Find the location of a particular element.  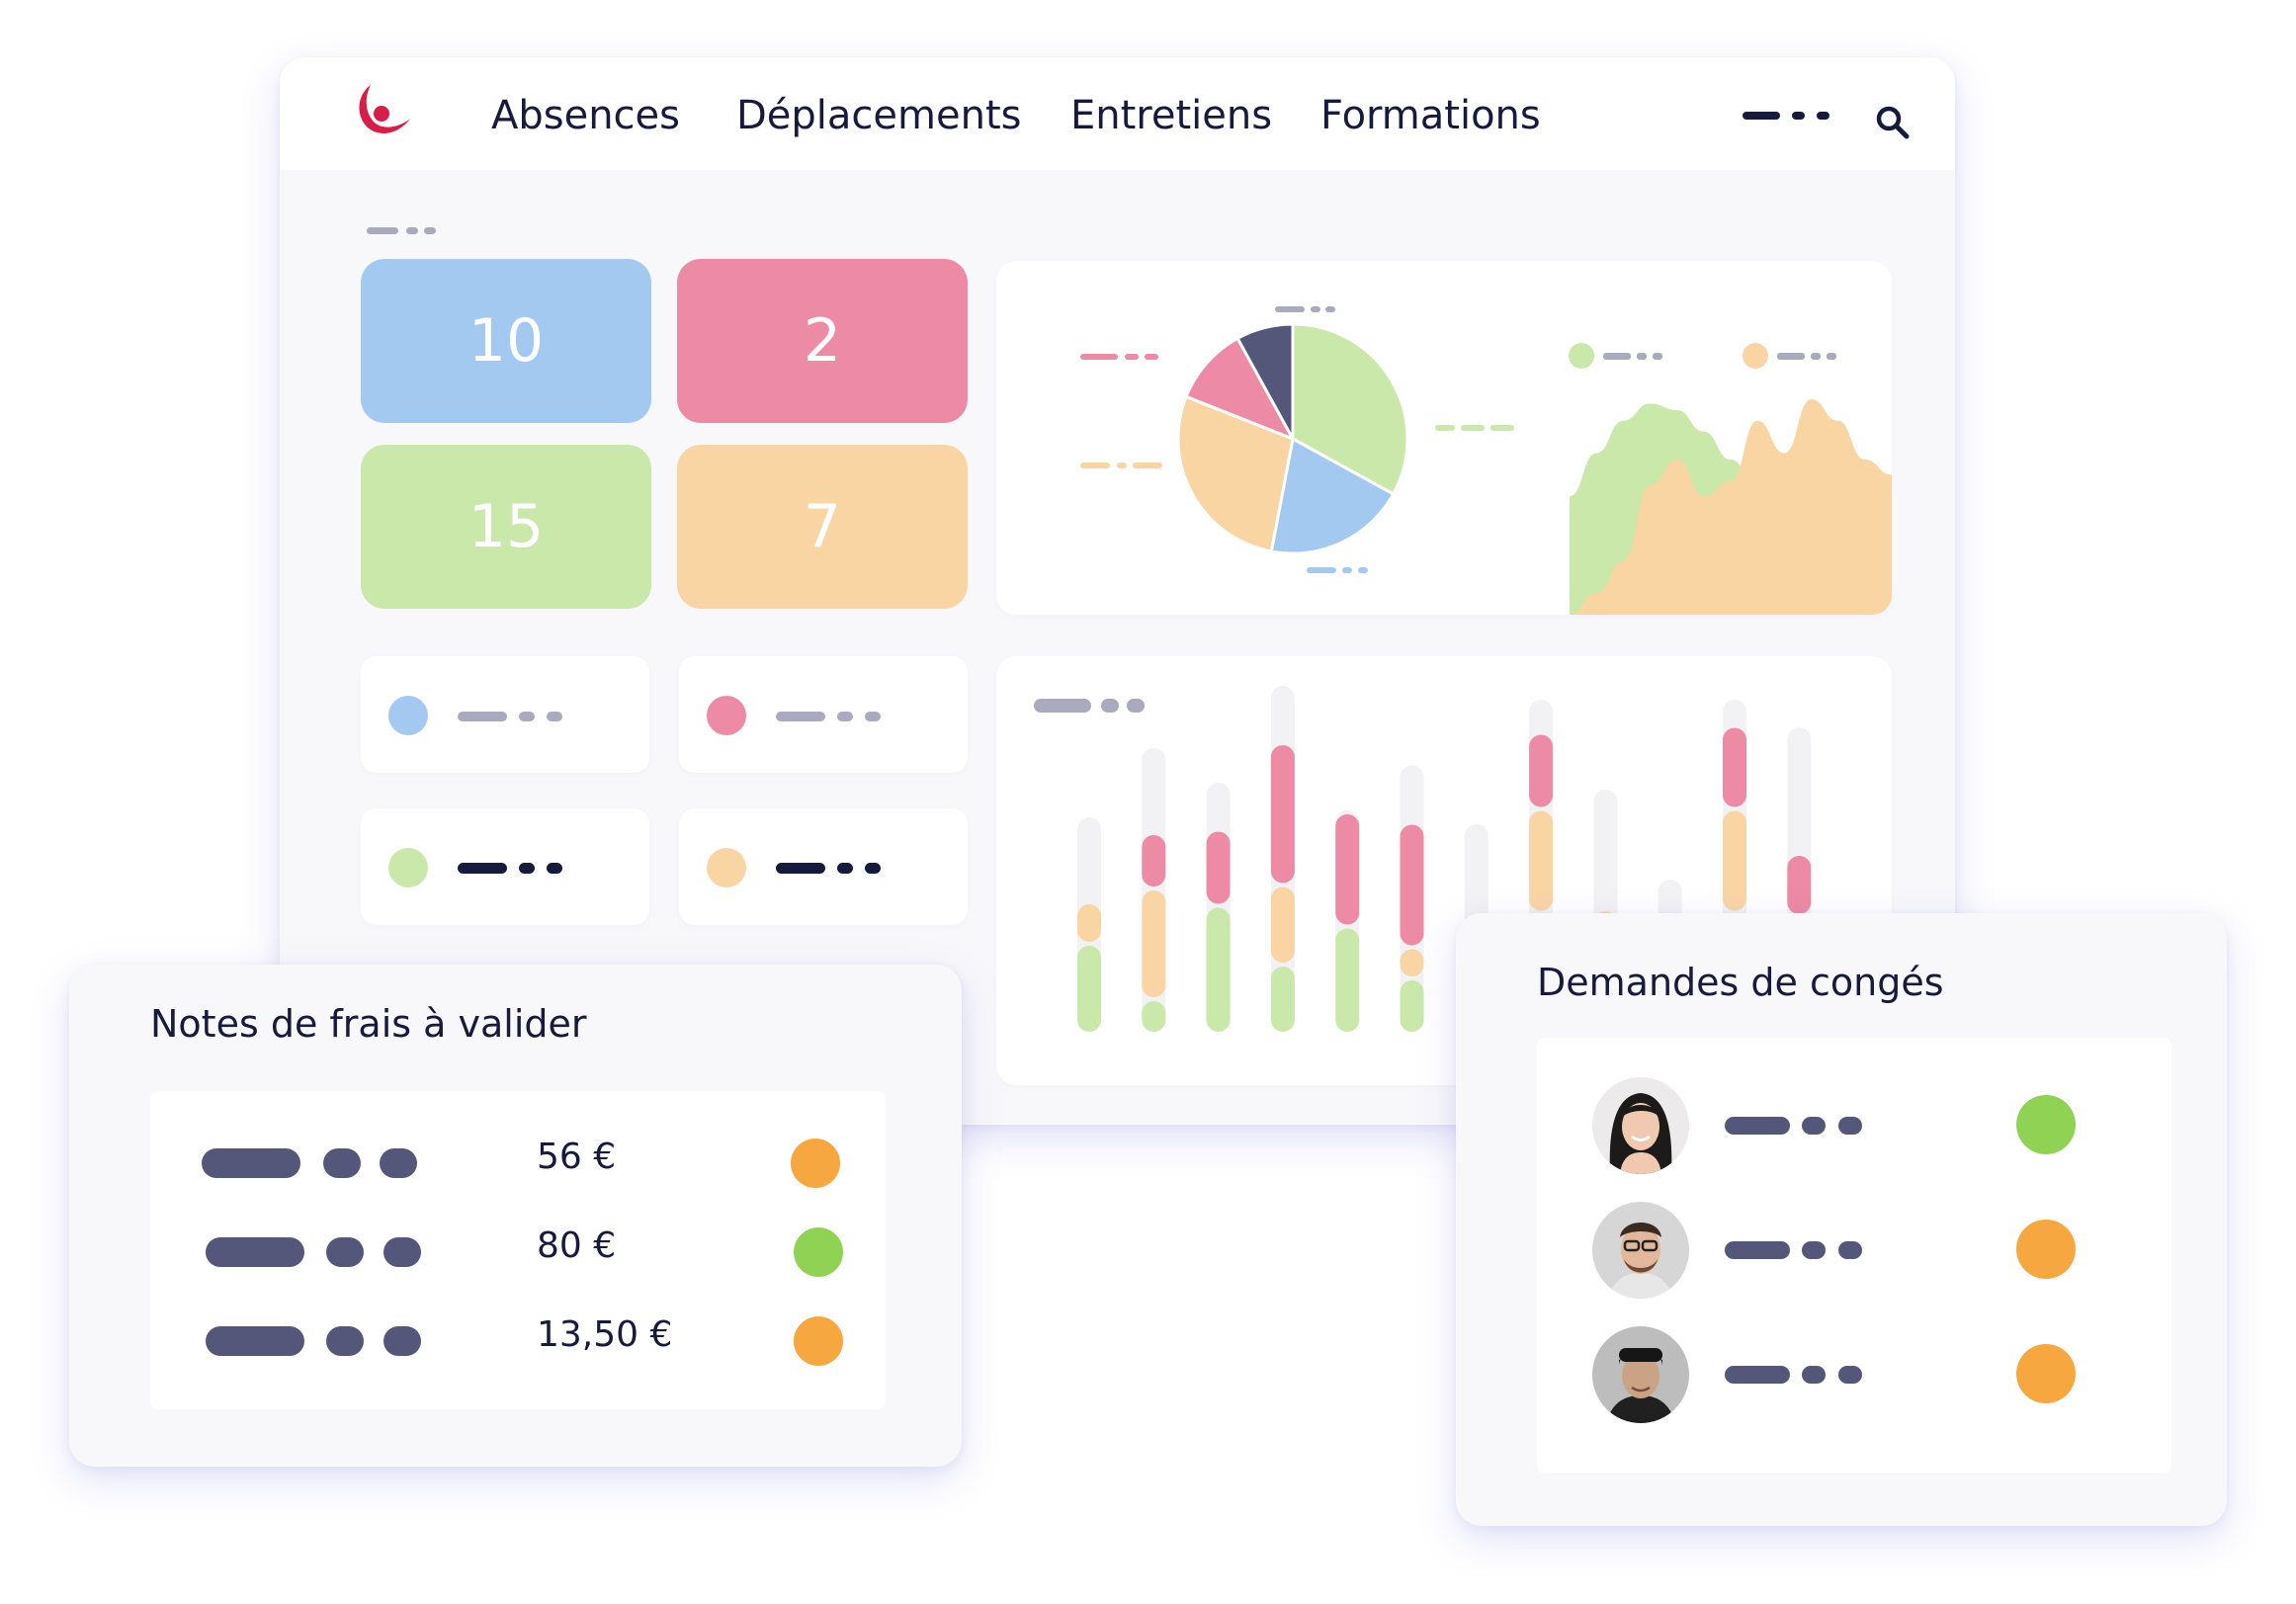

analytics-panel is located at coordinates (1444, 438).